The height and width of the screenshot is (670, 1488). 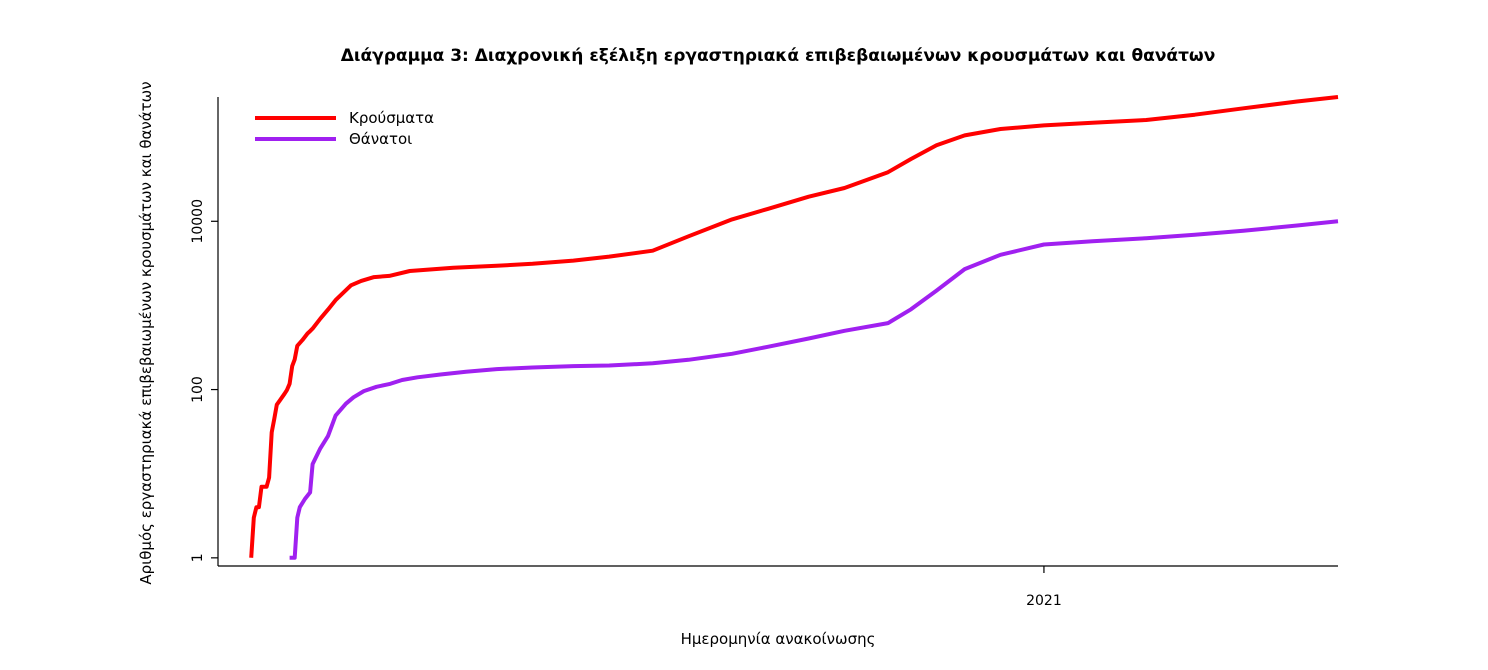 What do you see at coordinates (198, 557) in the screenshot?
I see `y-tick-label: 1` at bounding box center [198, 557].